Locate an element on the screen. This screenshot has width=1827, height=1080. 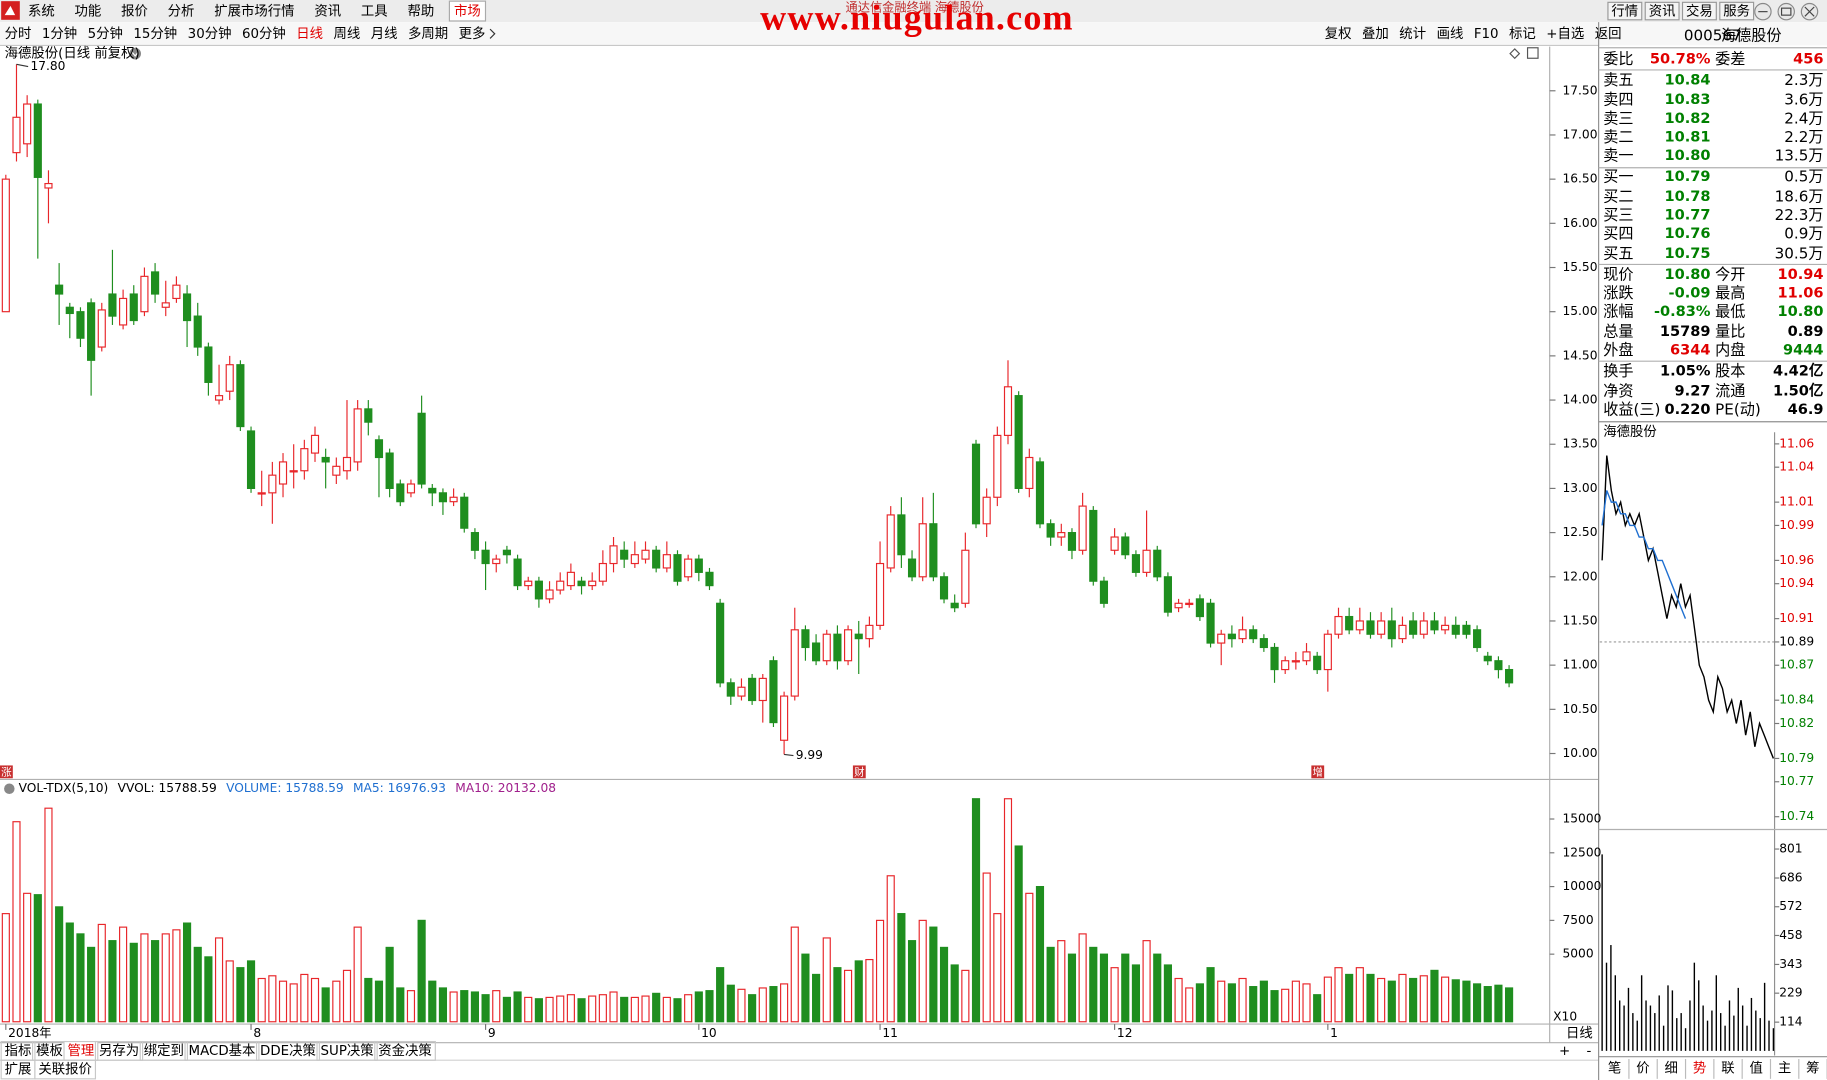
menu-active-box is located at coordinates (467, 11).